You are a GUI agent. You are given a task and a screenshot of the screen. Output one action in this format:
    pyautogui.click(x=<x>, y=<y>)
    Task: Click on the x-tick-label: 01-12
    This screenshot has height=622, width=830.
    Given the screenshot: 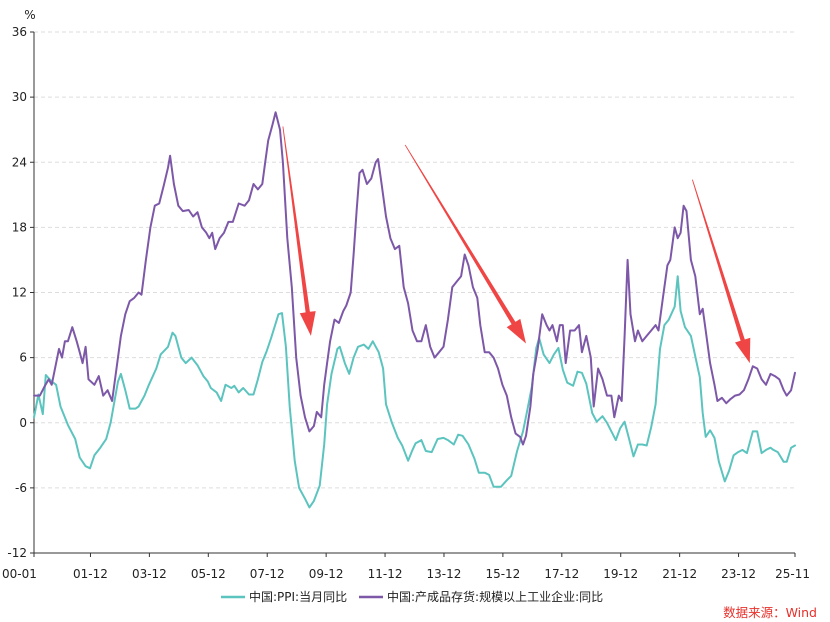 What is the action you would take?
    pyautogui.click(x=90, y=574)
    